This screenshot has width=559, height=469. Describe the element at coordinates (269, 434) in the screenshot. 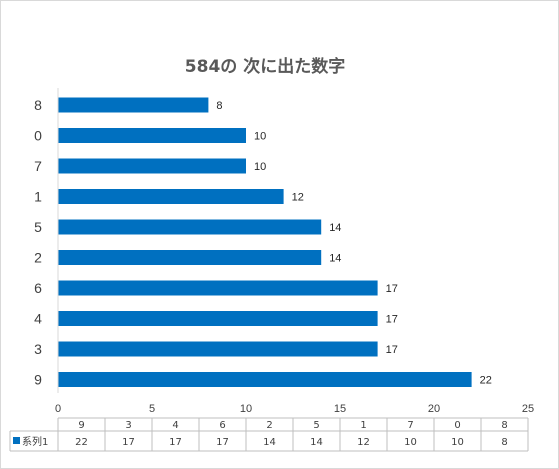

I see `data-table: 9 22 3 17 4 17 6 17 2 14 5 14 1 12 7 10 0 10 8 8 系列1` at that location.